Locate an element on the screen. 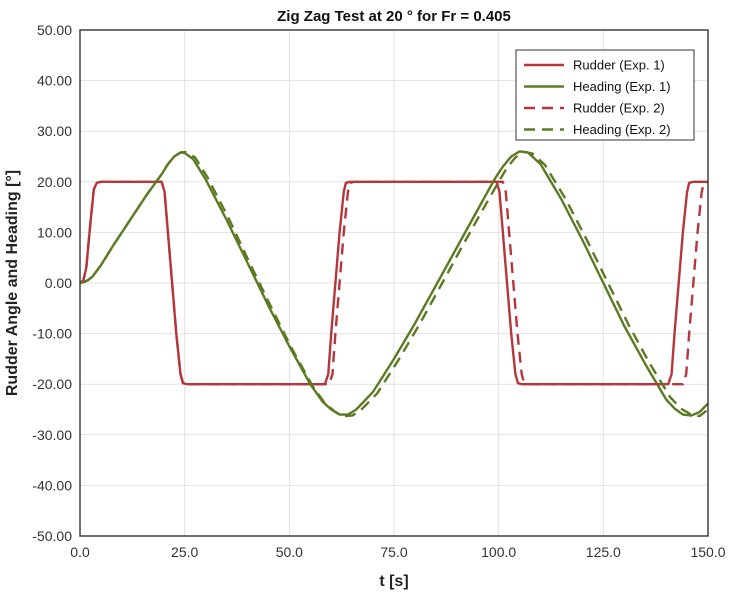 Image resolution: width=736 pixels, height=593 pixels. y-tick-label: 10.00 is located at coordinates (54, 232).